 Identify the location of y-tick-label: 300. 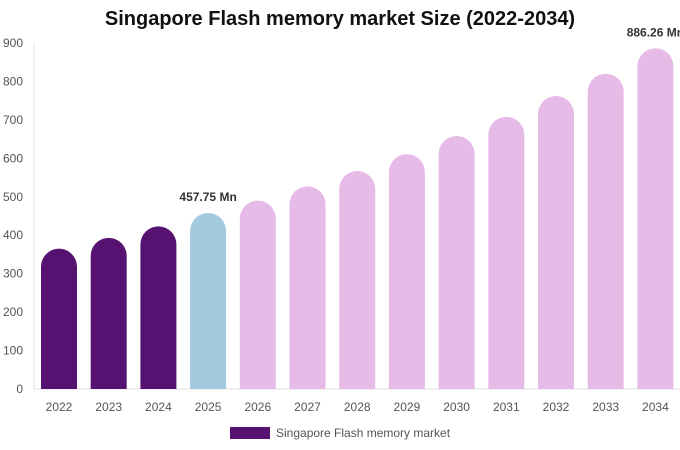
(13, 274).